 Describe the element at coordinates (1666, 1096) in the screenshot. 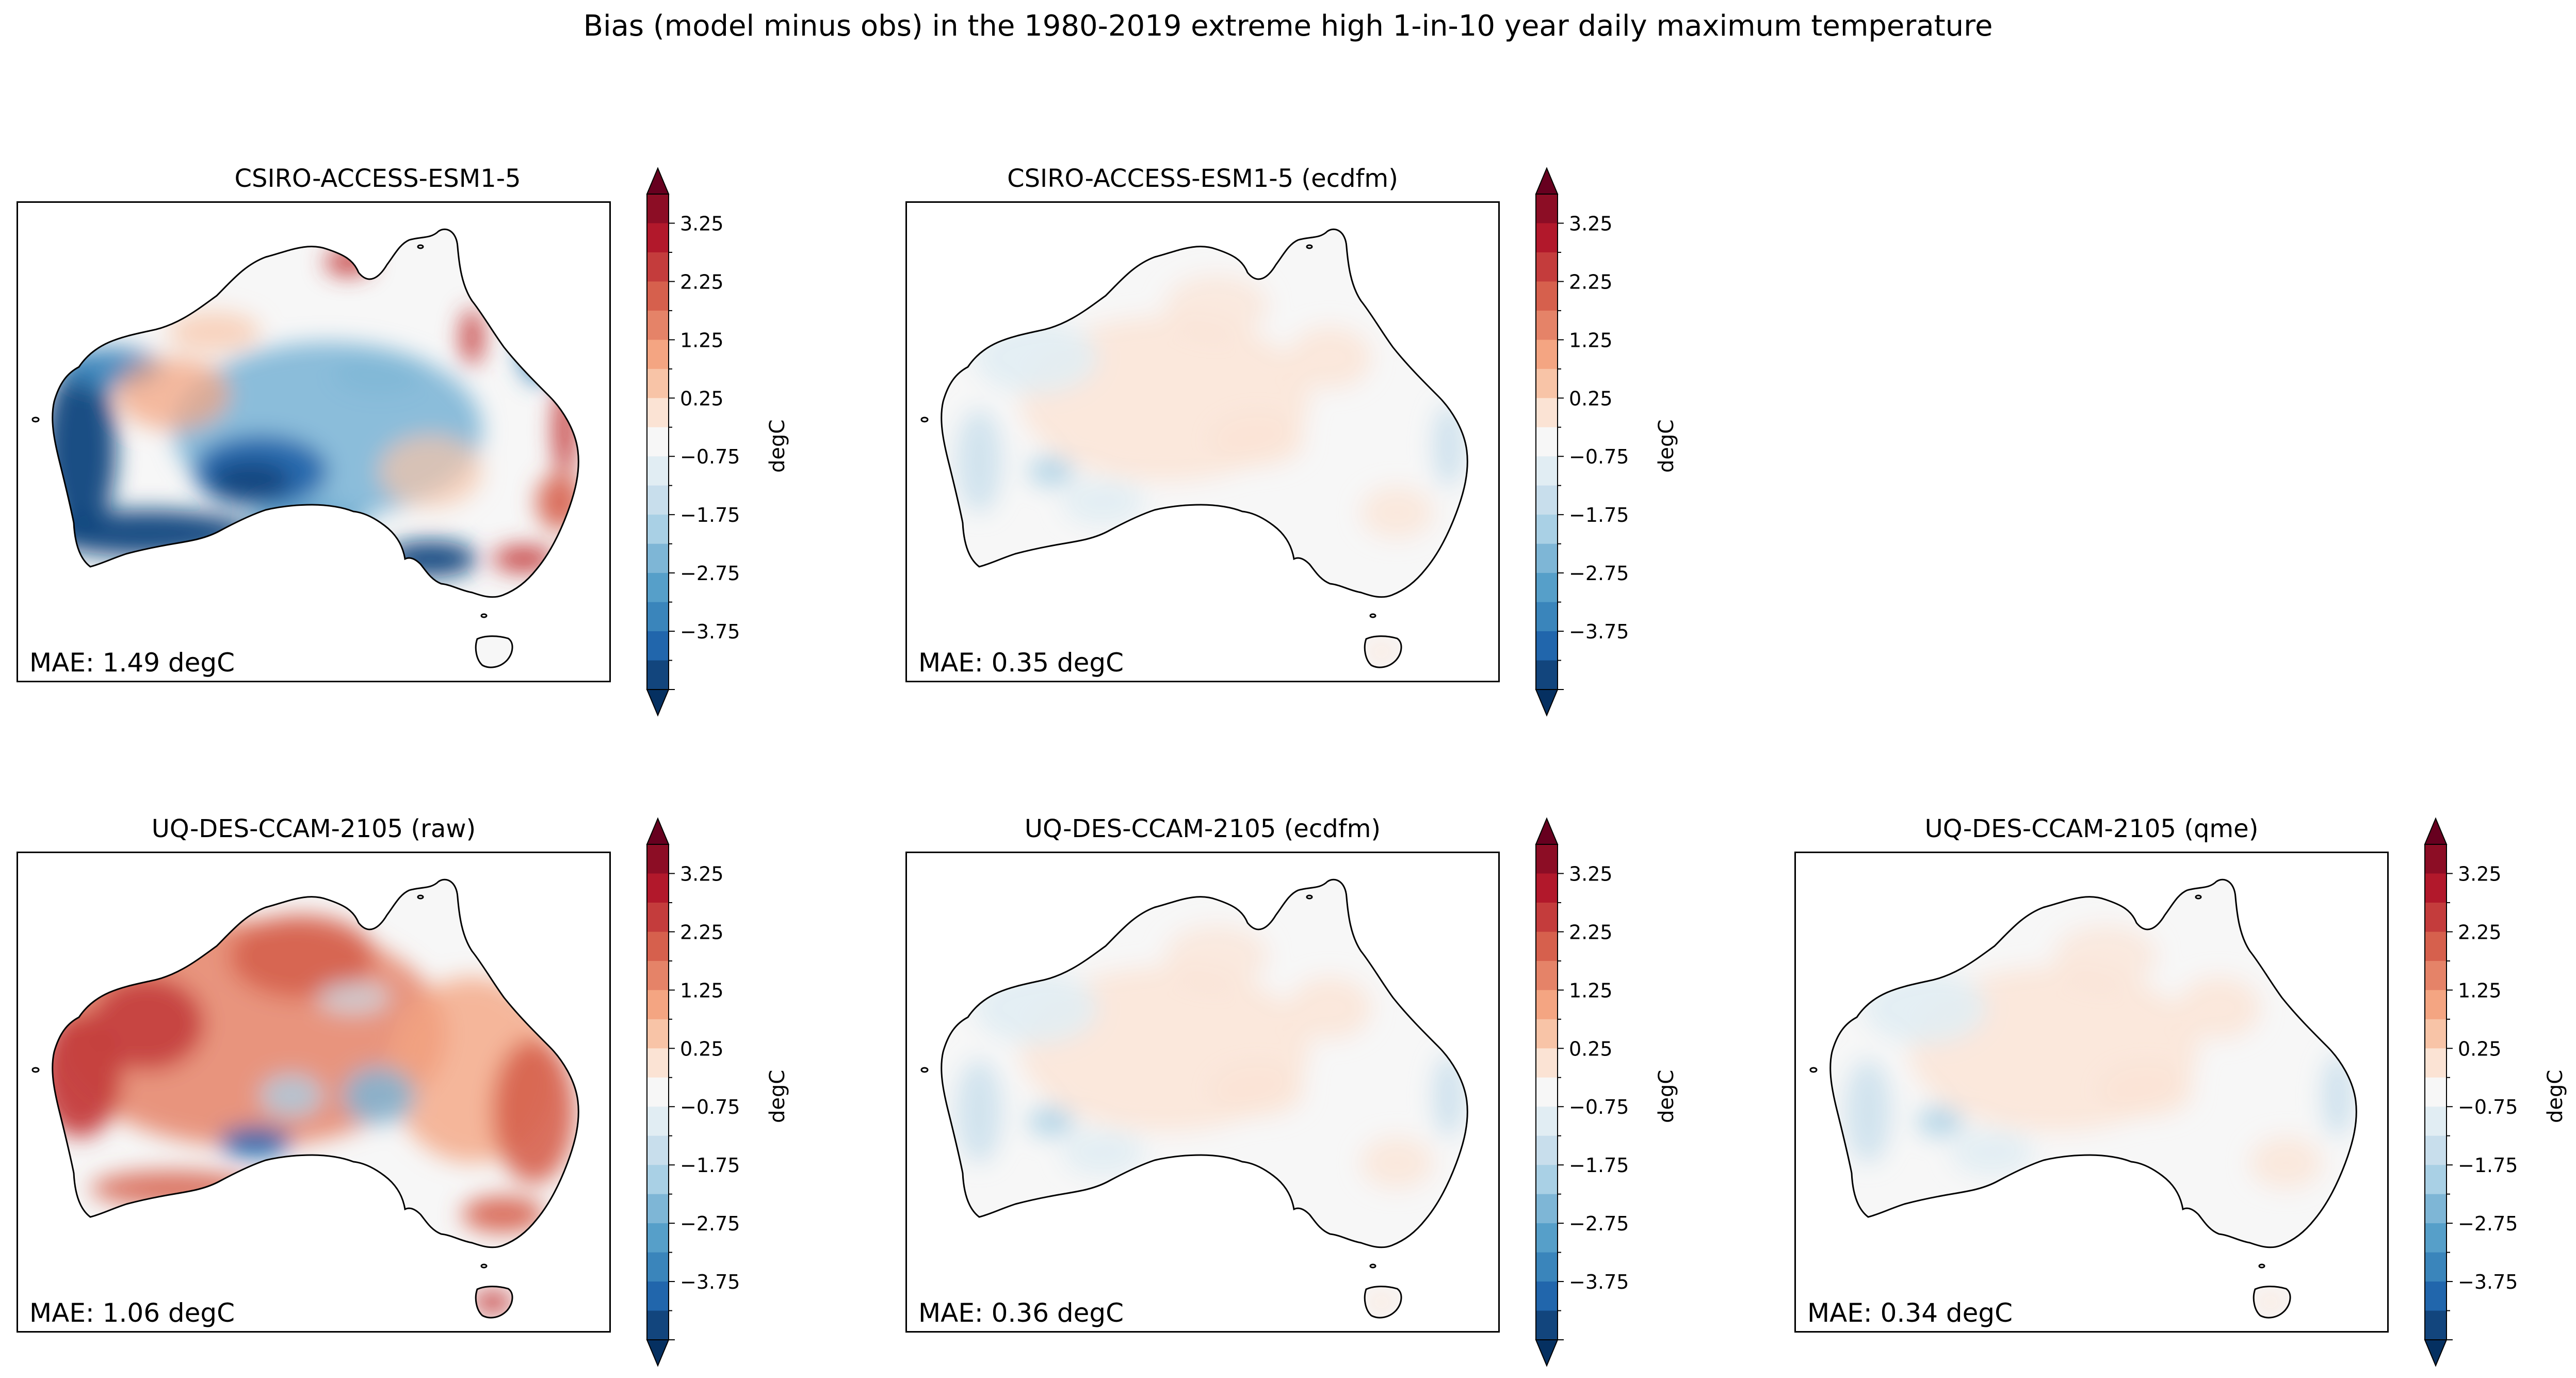

I see `colorbar-label: degC` at that location.